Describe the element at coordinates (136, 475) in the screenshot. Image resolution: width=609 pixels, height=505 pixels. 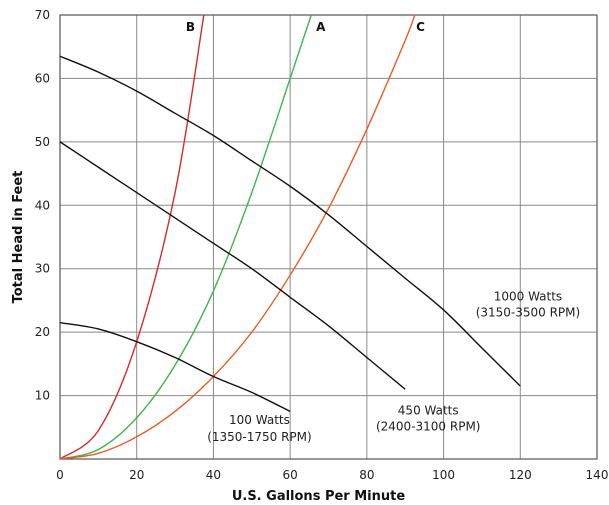
I see `x-tick-label: 20` at that location.